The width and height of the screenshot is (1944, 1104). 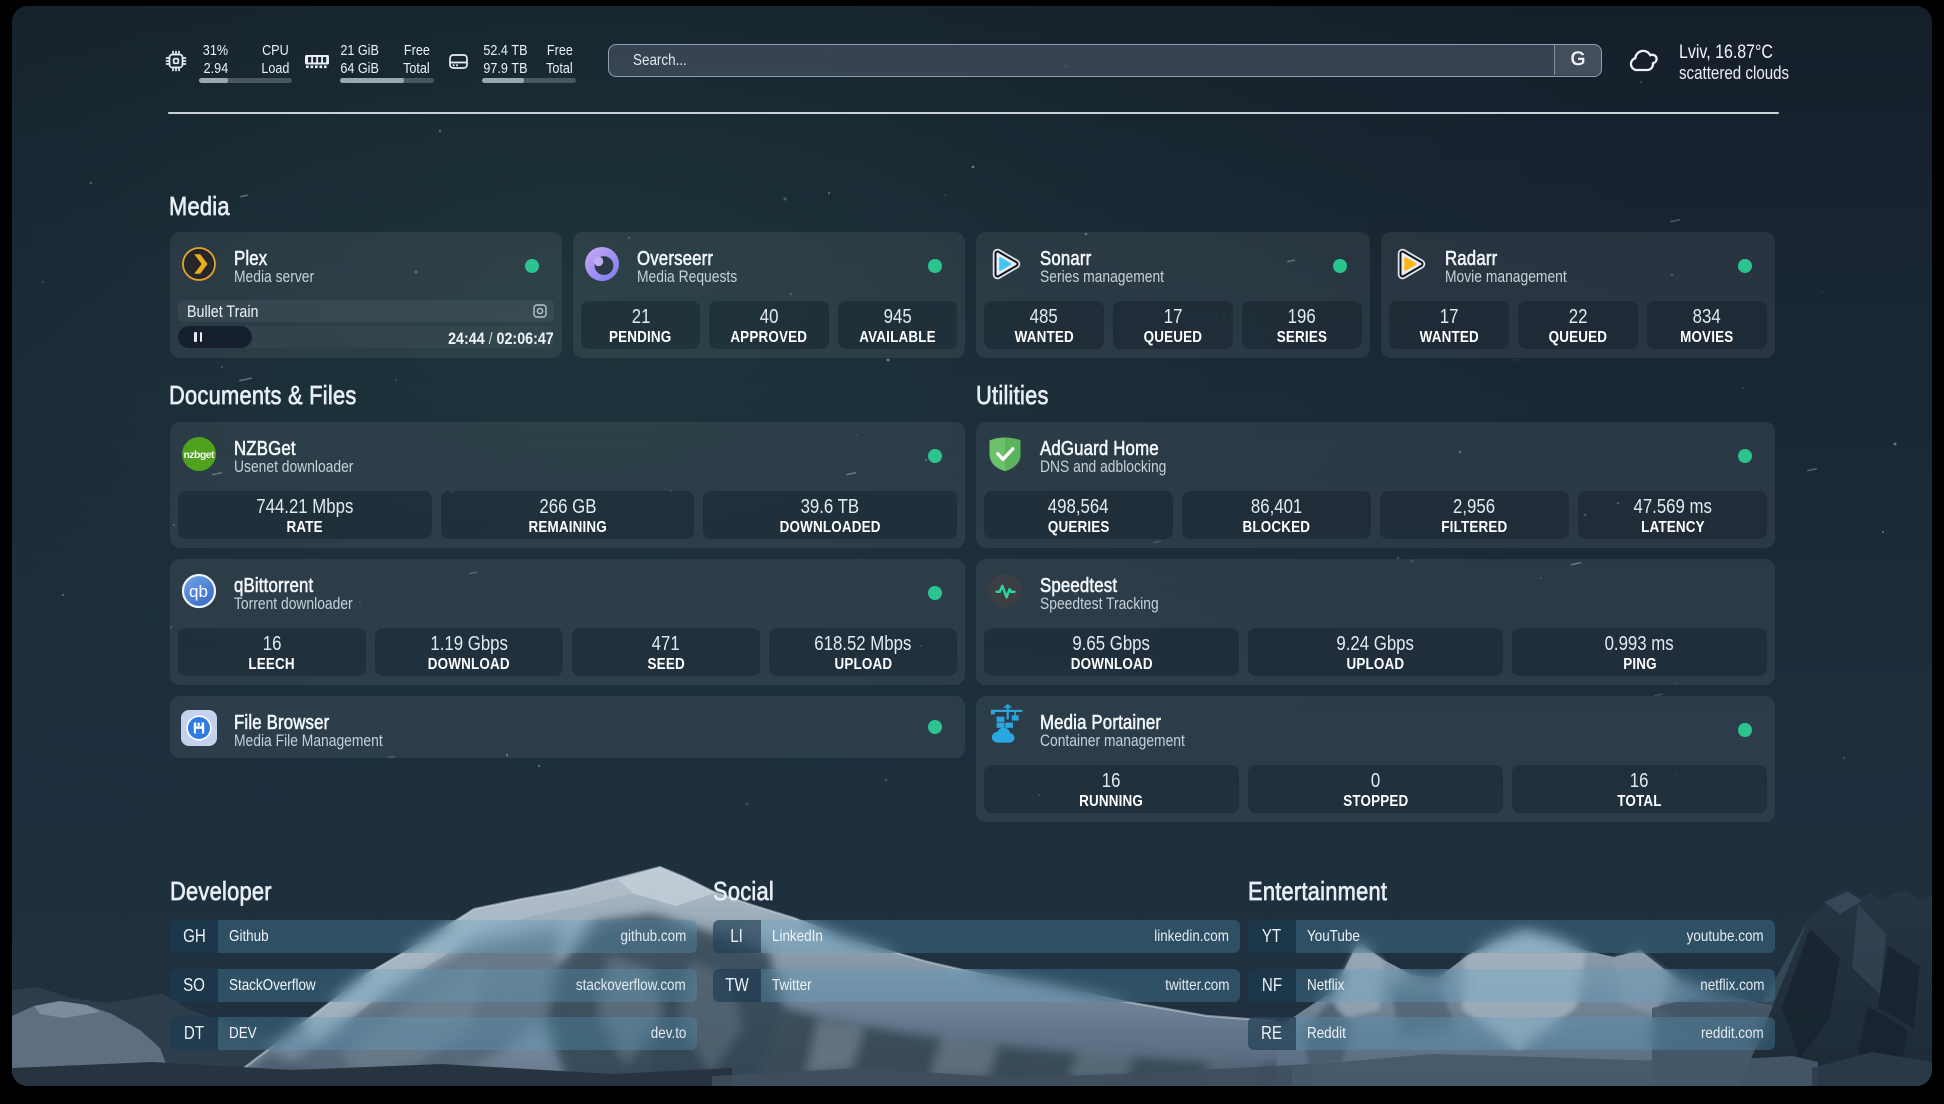 I want to click on svg-text: nzbget, so click(x=200, y=455).